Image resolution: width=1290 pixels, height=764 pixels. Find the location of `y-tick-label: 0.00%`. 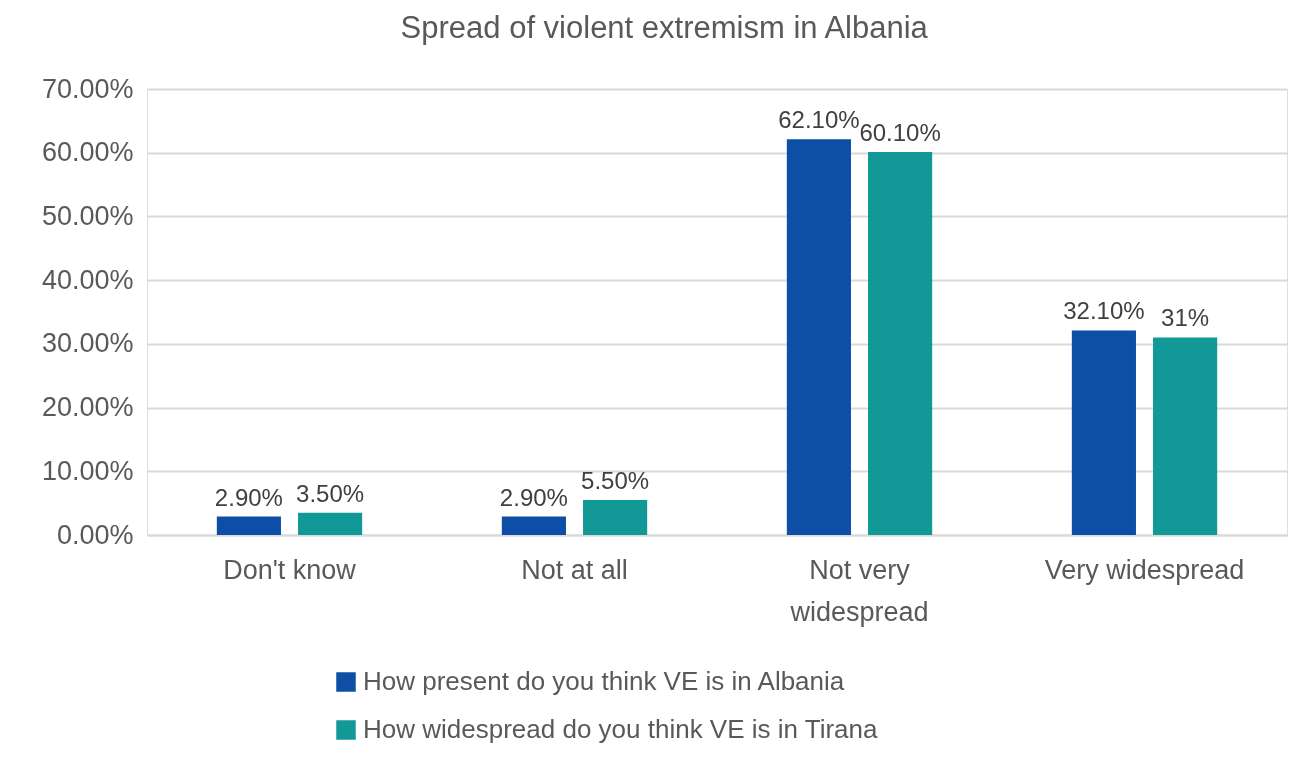

y-tick-label: 0.00% is located at coordinates (95, 534).